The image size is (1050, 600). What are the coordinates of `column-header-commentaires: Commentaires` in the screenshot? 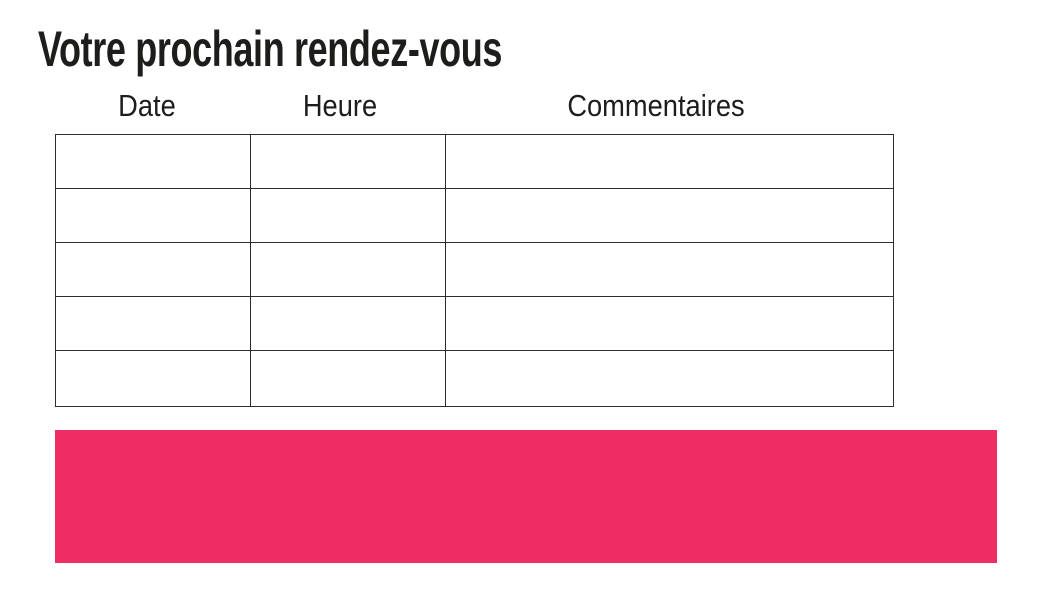 It's located at (656, 105).